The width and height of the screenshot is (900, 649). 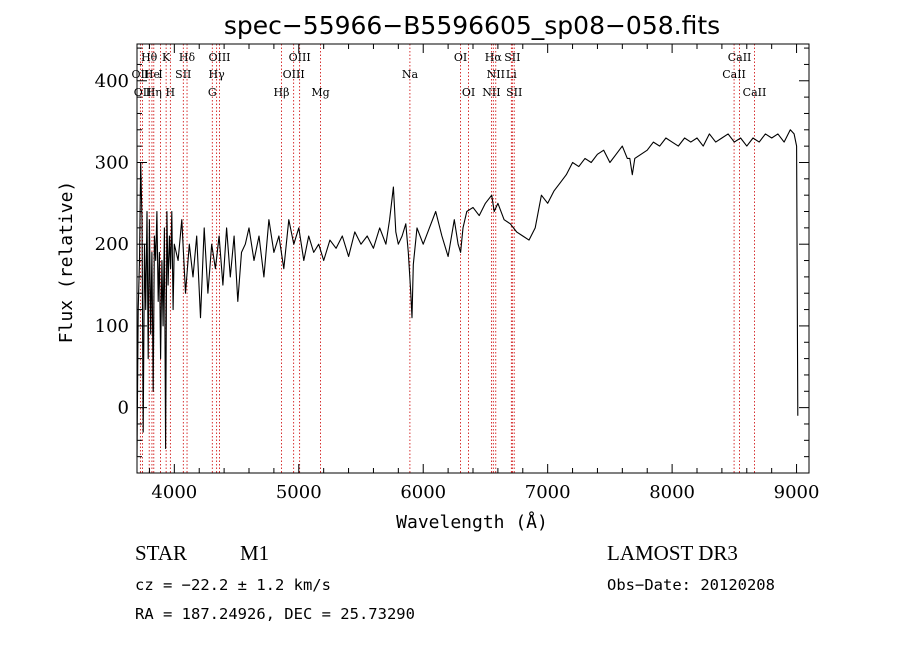 What do you see at coordinates (423, 492) in the screenshot?
I see `x-tick-label: 6000` at bounding box center [423, 492].